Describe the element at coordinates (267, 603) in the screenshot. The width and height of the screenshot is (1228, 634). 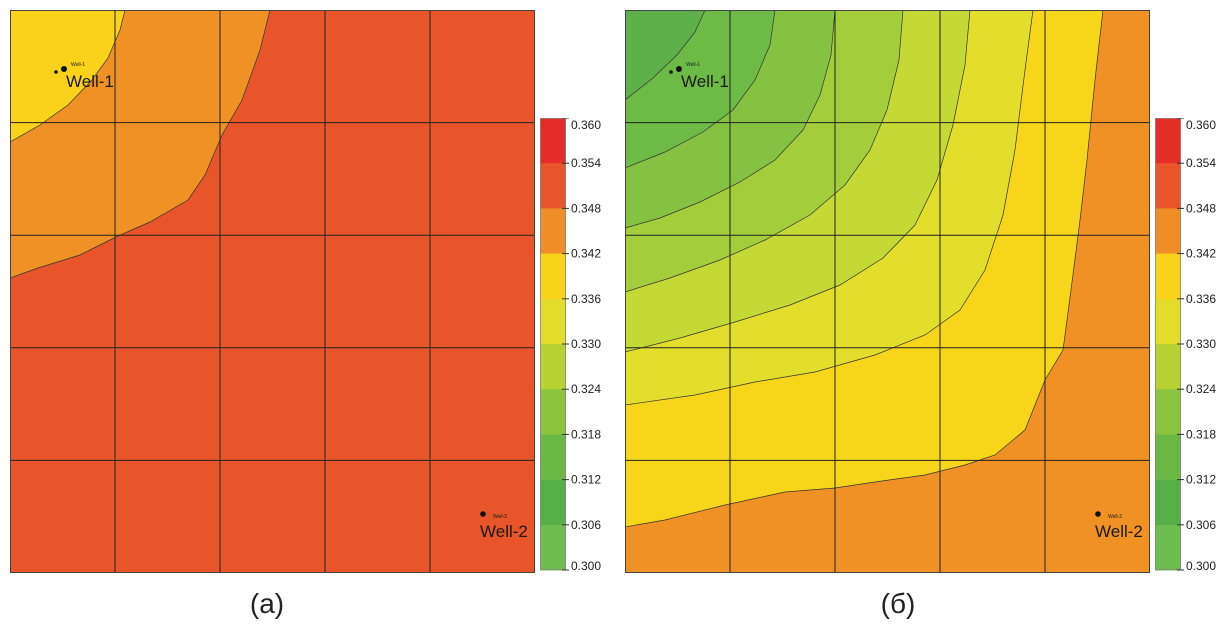
I see `panel-a-caption: (a)` at that location.